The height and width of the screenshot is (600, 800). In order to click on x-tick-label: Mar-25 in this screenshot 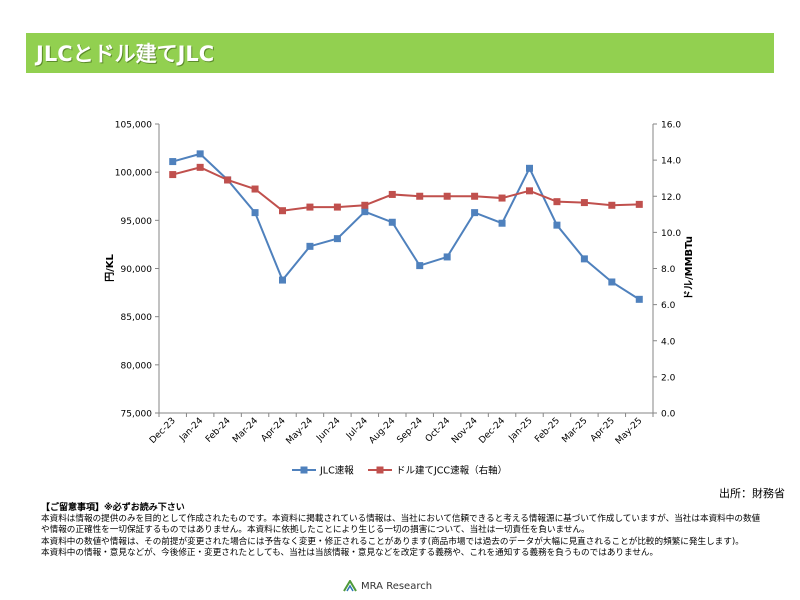, I will do `click(574, 430)`.